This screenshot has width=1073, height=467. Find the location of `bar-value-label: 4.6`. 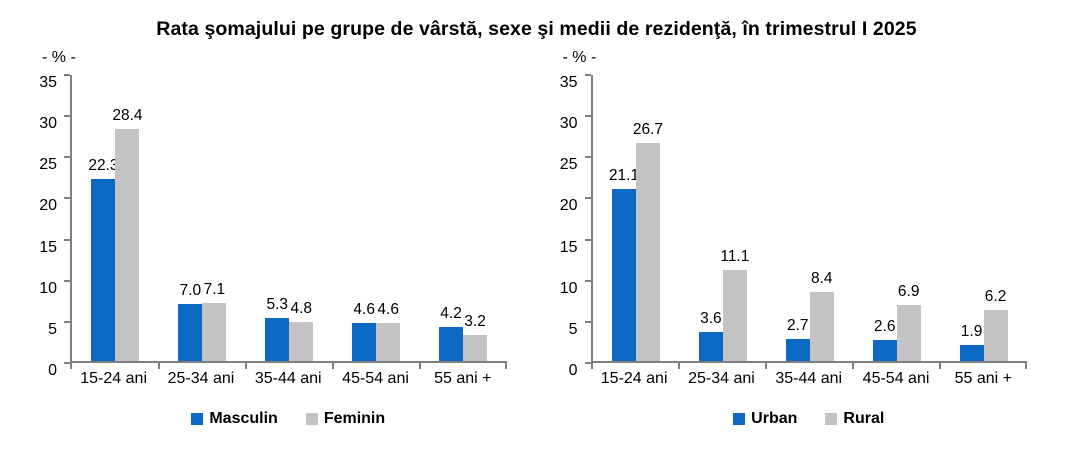

bar-value-label: 4.6 is located at coordinates (364, 310).